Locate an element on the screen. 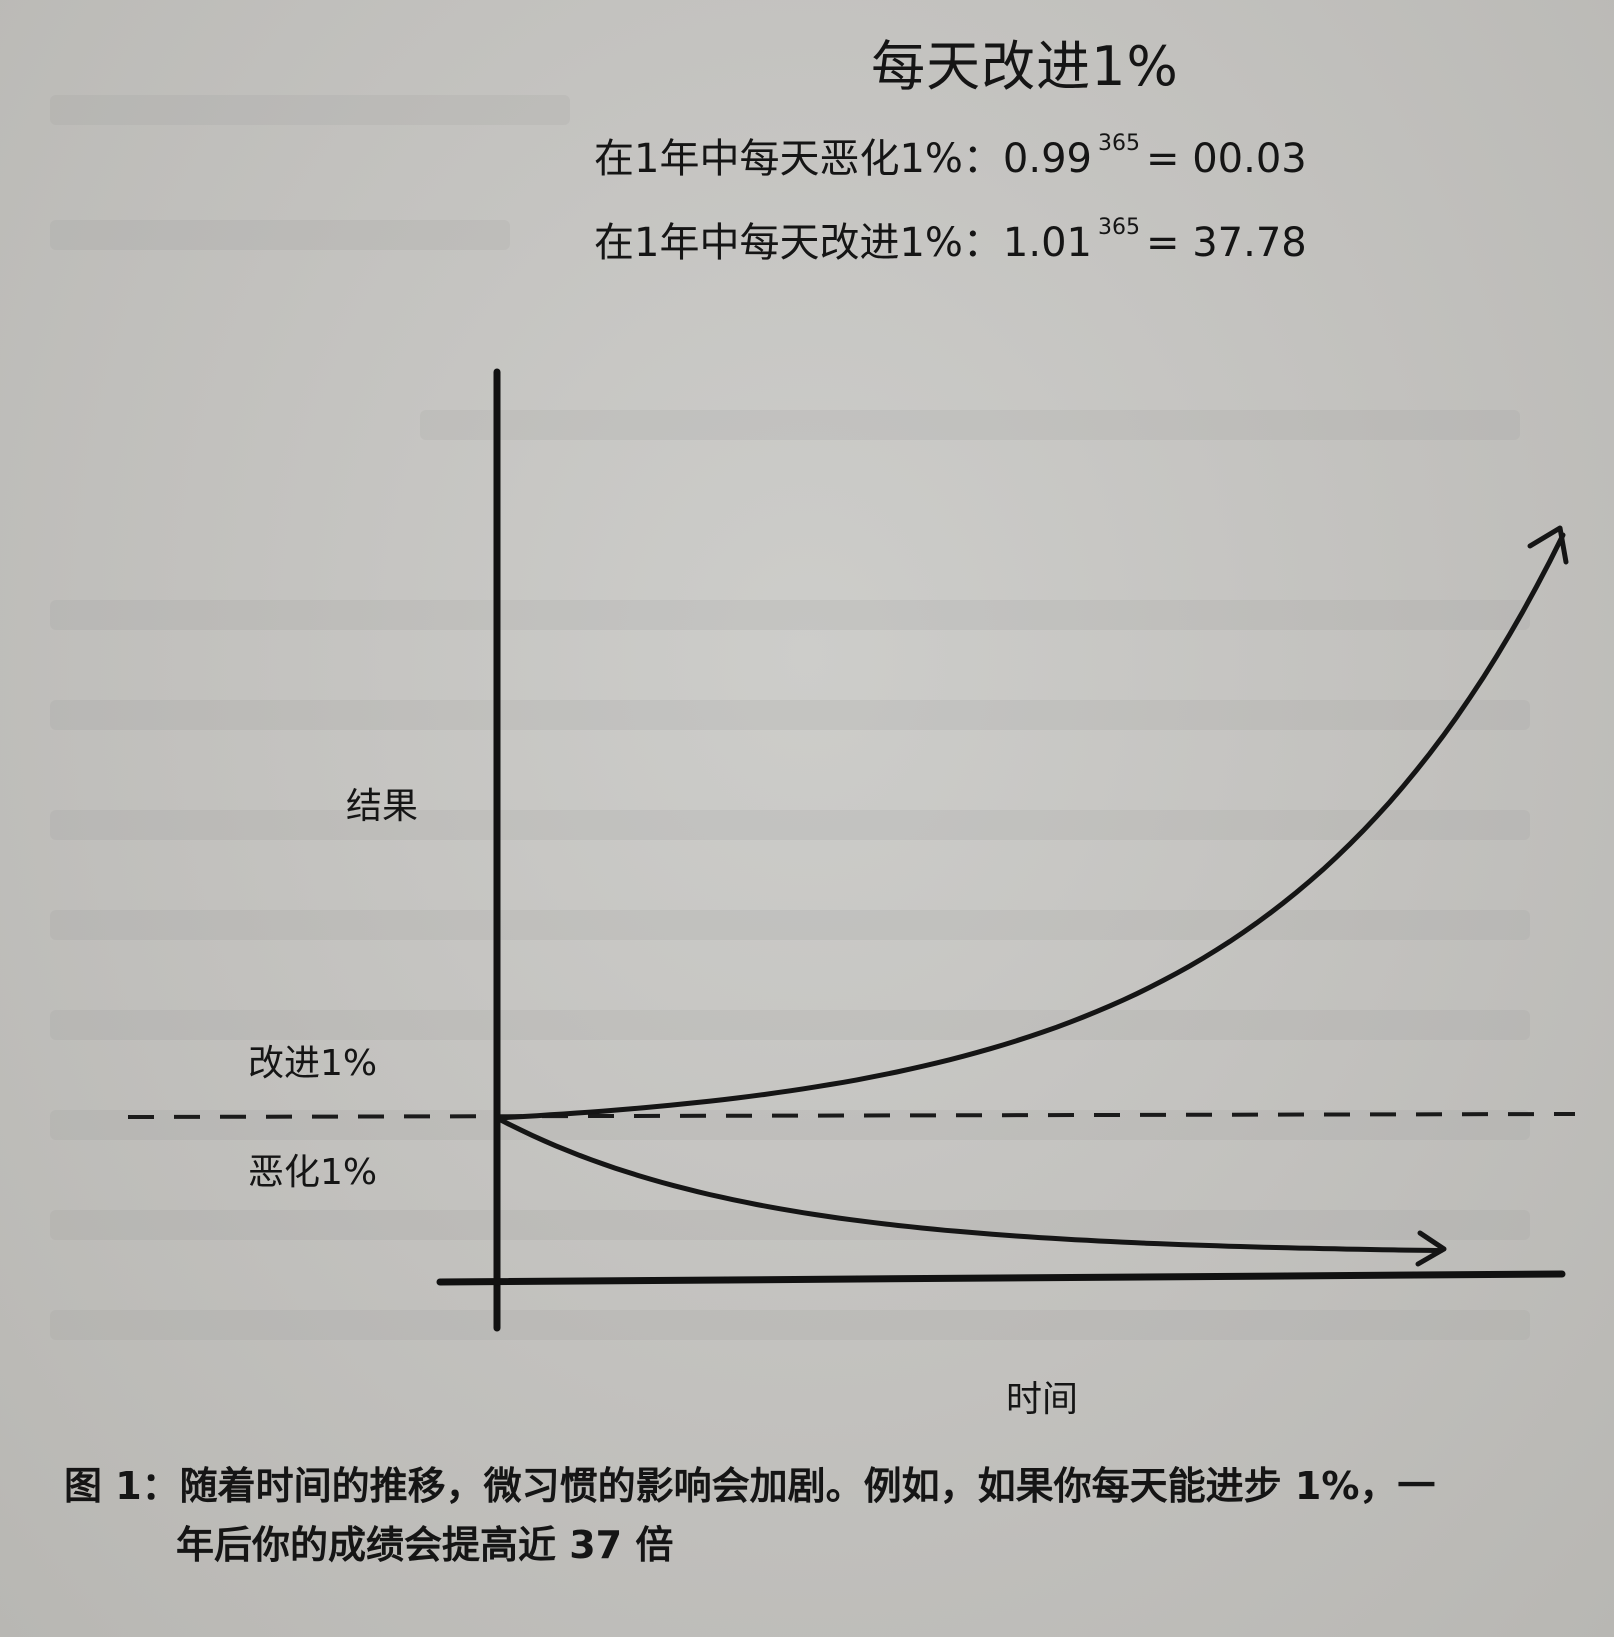 This screenshot has width=1614, height=1637. formula-improve-exponent: 365 is located at coordinates (1118, 227).